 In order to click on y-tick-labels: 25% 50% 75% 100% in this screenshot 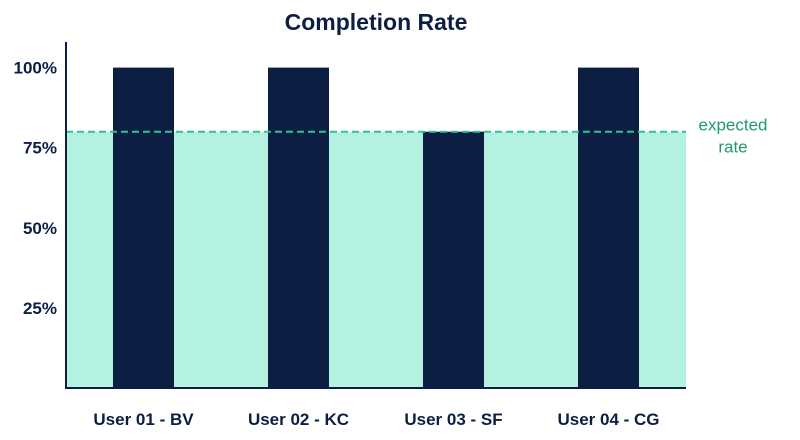, I will do `click(35, 188)`.